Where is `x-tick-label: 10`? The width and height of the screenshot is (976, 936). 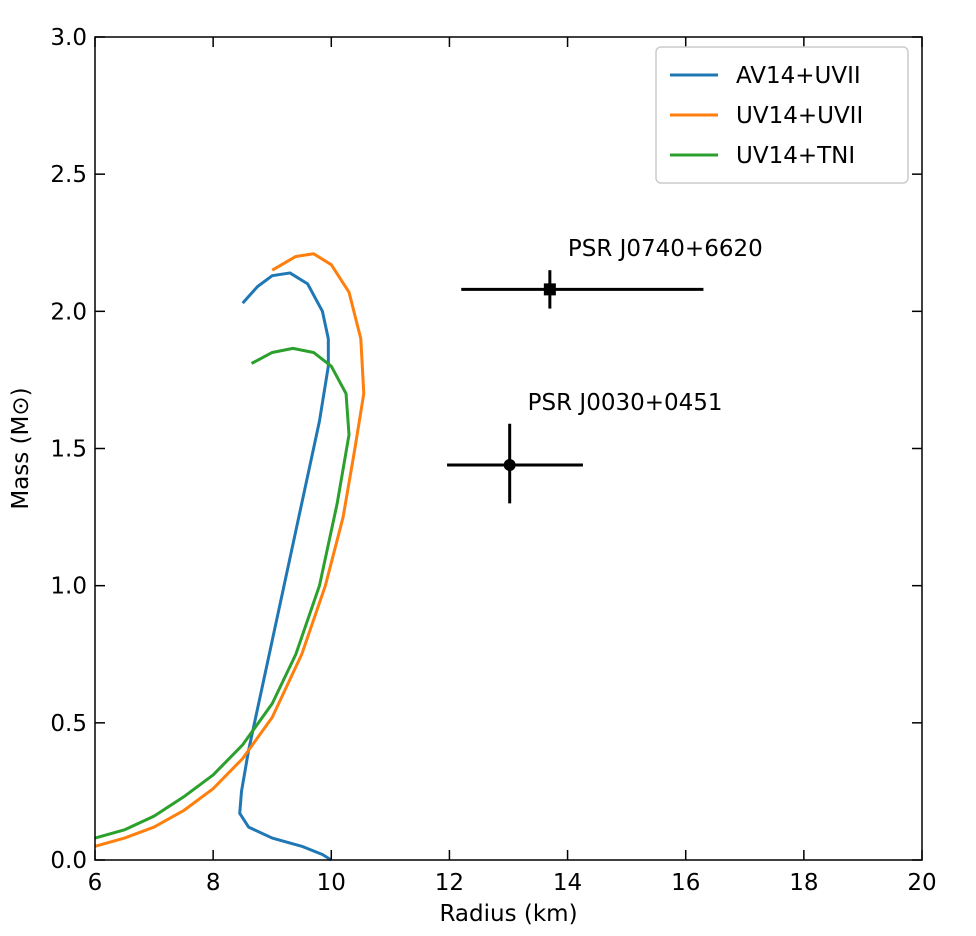 x-tick-label: 10 is located at coordinates (331, 883).